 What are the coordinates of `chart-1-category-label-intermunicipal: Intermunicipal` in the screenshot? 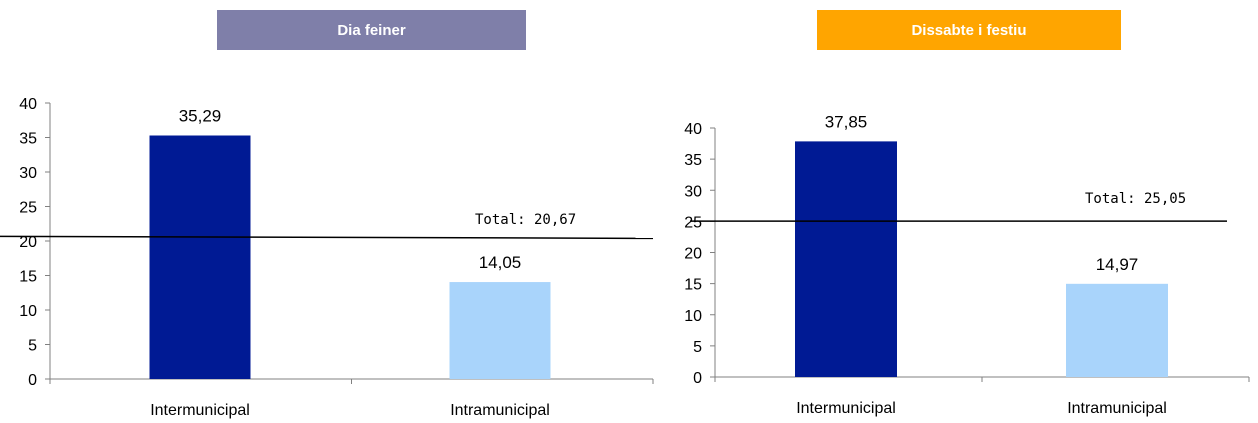 It's located at (846, 408).